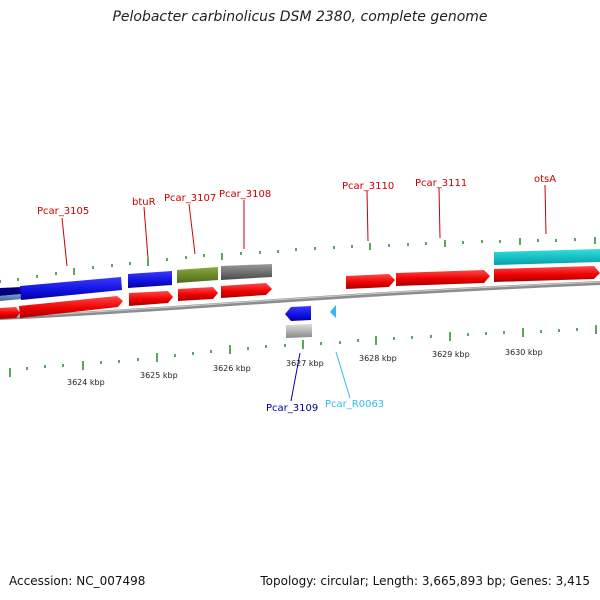 This screenshot has height=600, width=600. I want to click on gene-label-pcar3110: Pcar_3110, so click(368, 186).